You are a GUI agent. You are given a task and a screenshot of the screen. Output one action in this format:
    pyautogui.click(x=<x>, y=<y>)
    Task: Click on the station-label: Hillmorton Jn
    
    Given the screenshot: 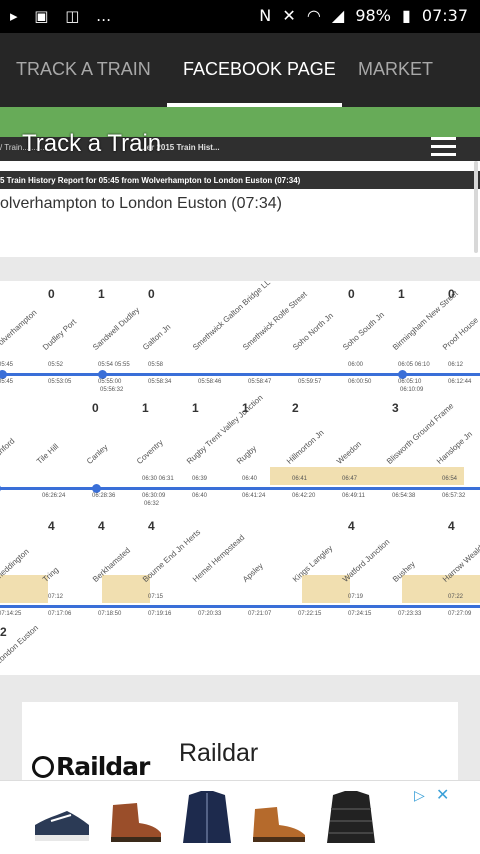 What is the action you would take?
    pyautogui.click(x=305, y=447)
    